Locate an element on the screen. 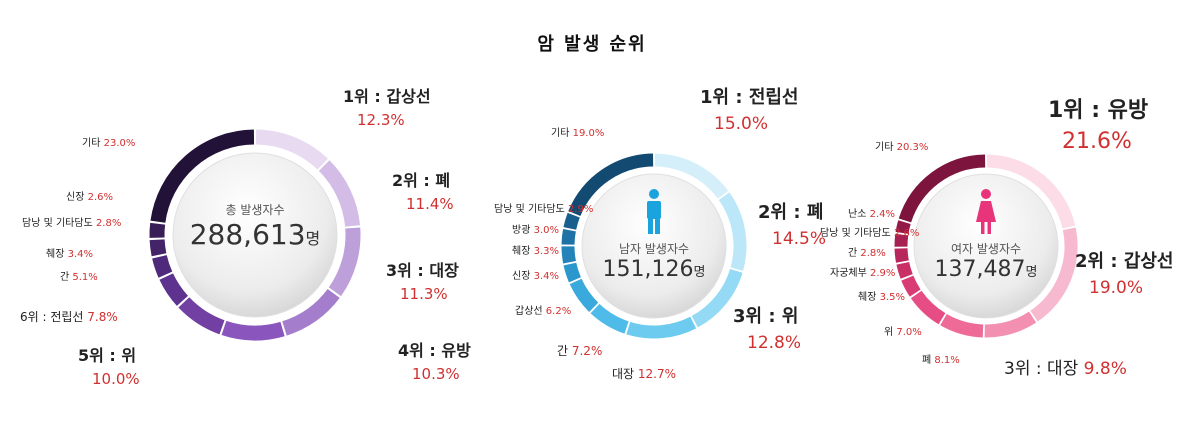 Image resolution: width=1184 pixels, height=436 pixels. slice-label-7: 신장 3.4% is located at coordinates (535, 277).